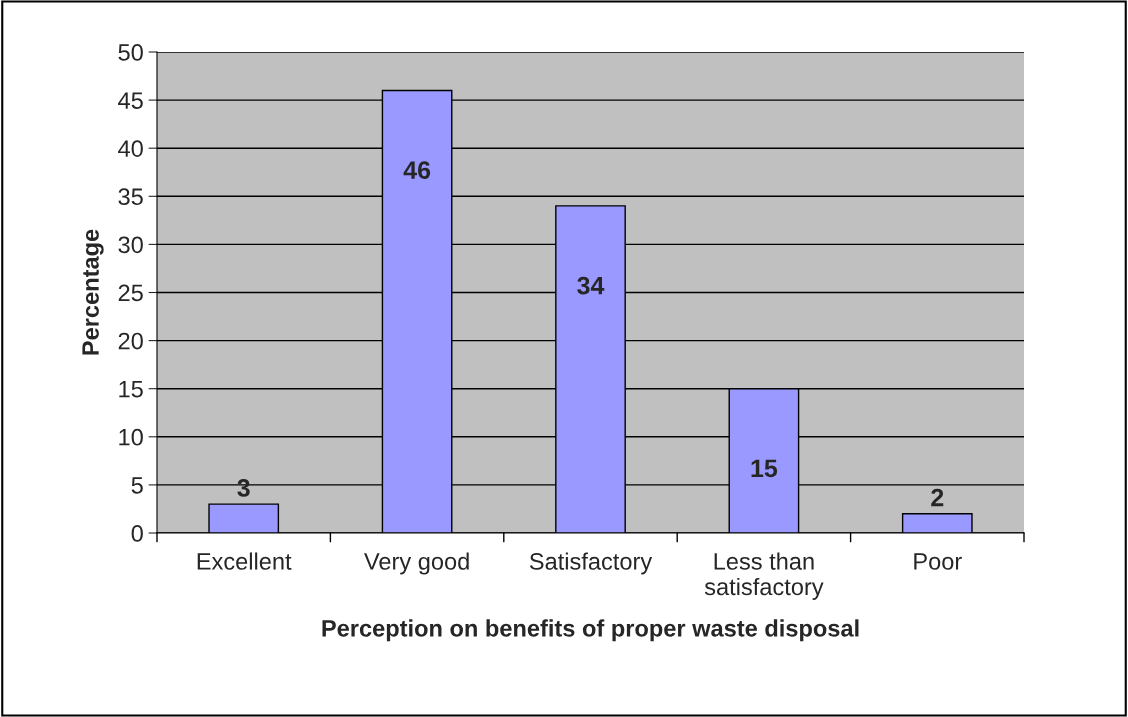 Image resolution: width=1128 pixels, height=717 pixels. I want to click on y-tick-label: 15, so click(131, 389).